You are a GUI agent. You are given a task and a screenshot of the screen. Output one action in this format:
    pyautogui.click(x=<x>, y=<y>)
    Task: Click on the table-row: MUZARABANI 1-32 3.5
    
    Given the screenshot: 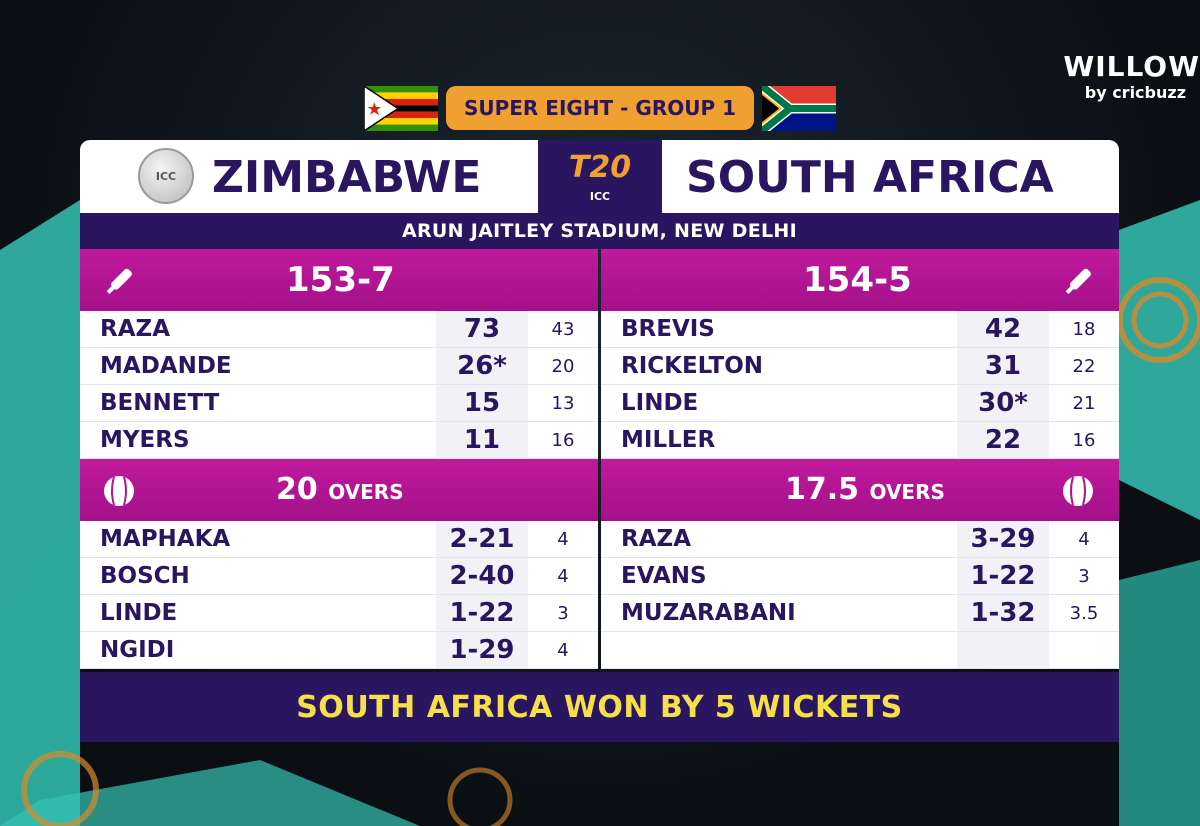 What is the action you would take?
    pyautogui.click(x=860, y=613)
    